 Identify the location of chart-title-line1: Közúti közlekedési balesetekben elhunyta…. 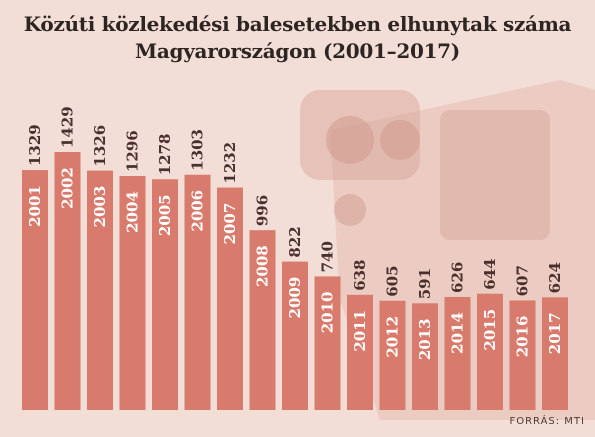
(297, 24).